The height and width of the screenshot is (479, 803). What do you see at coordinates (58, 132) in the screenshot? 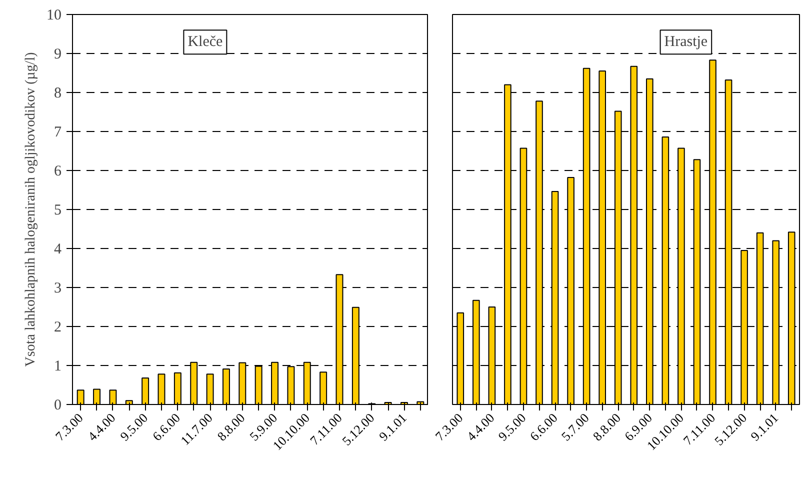
I see `y-tick-label: 7` at bounding box center [58, 132].